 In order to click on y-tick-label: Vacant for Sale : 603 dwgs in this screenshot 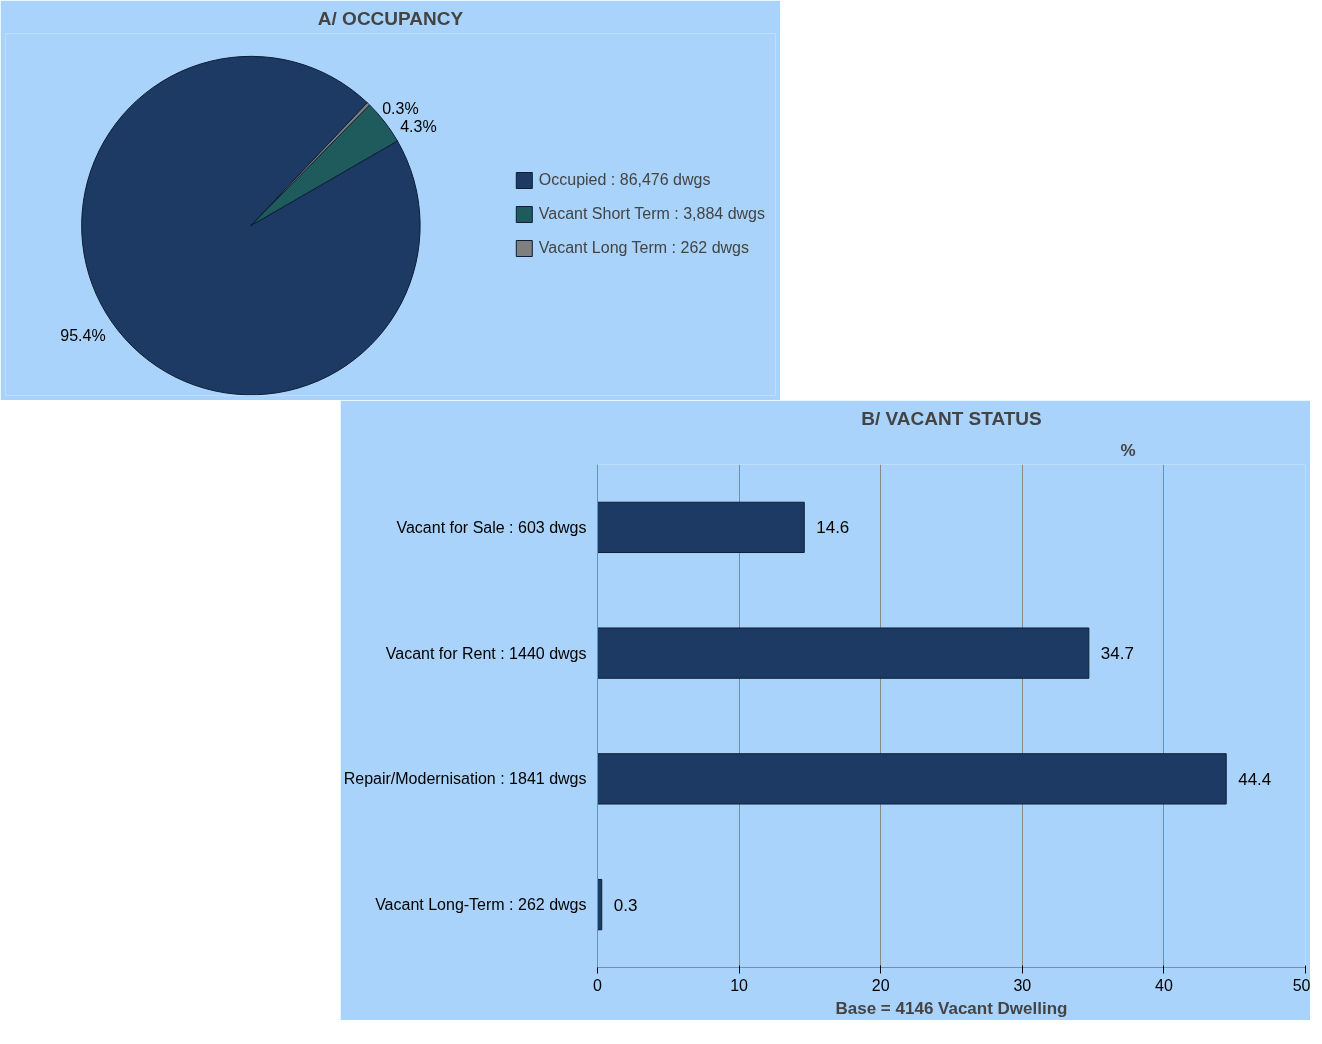, I will do `click(491, 527)`.